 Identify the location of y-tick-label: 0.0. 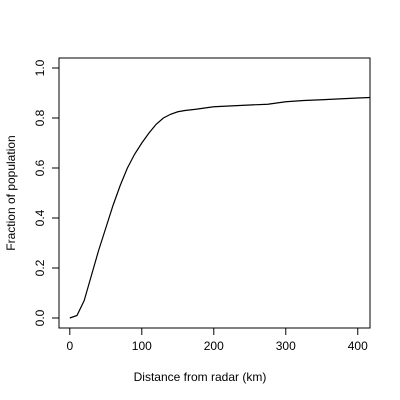
(40, 317).